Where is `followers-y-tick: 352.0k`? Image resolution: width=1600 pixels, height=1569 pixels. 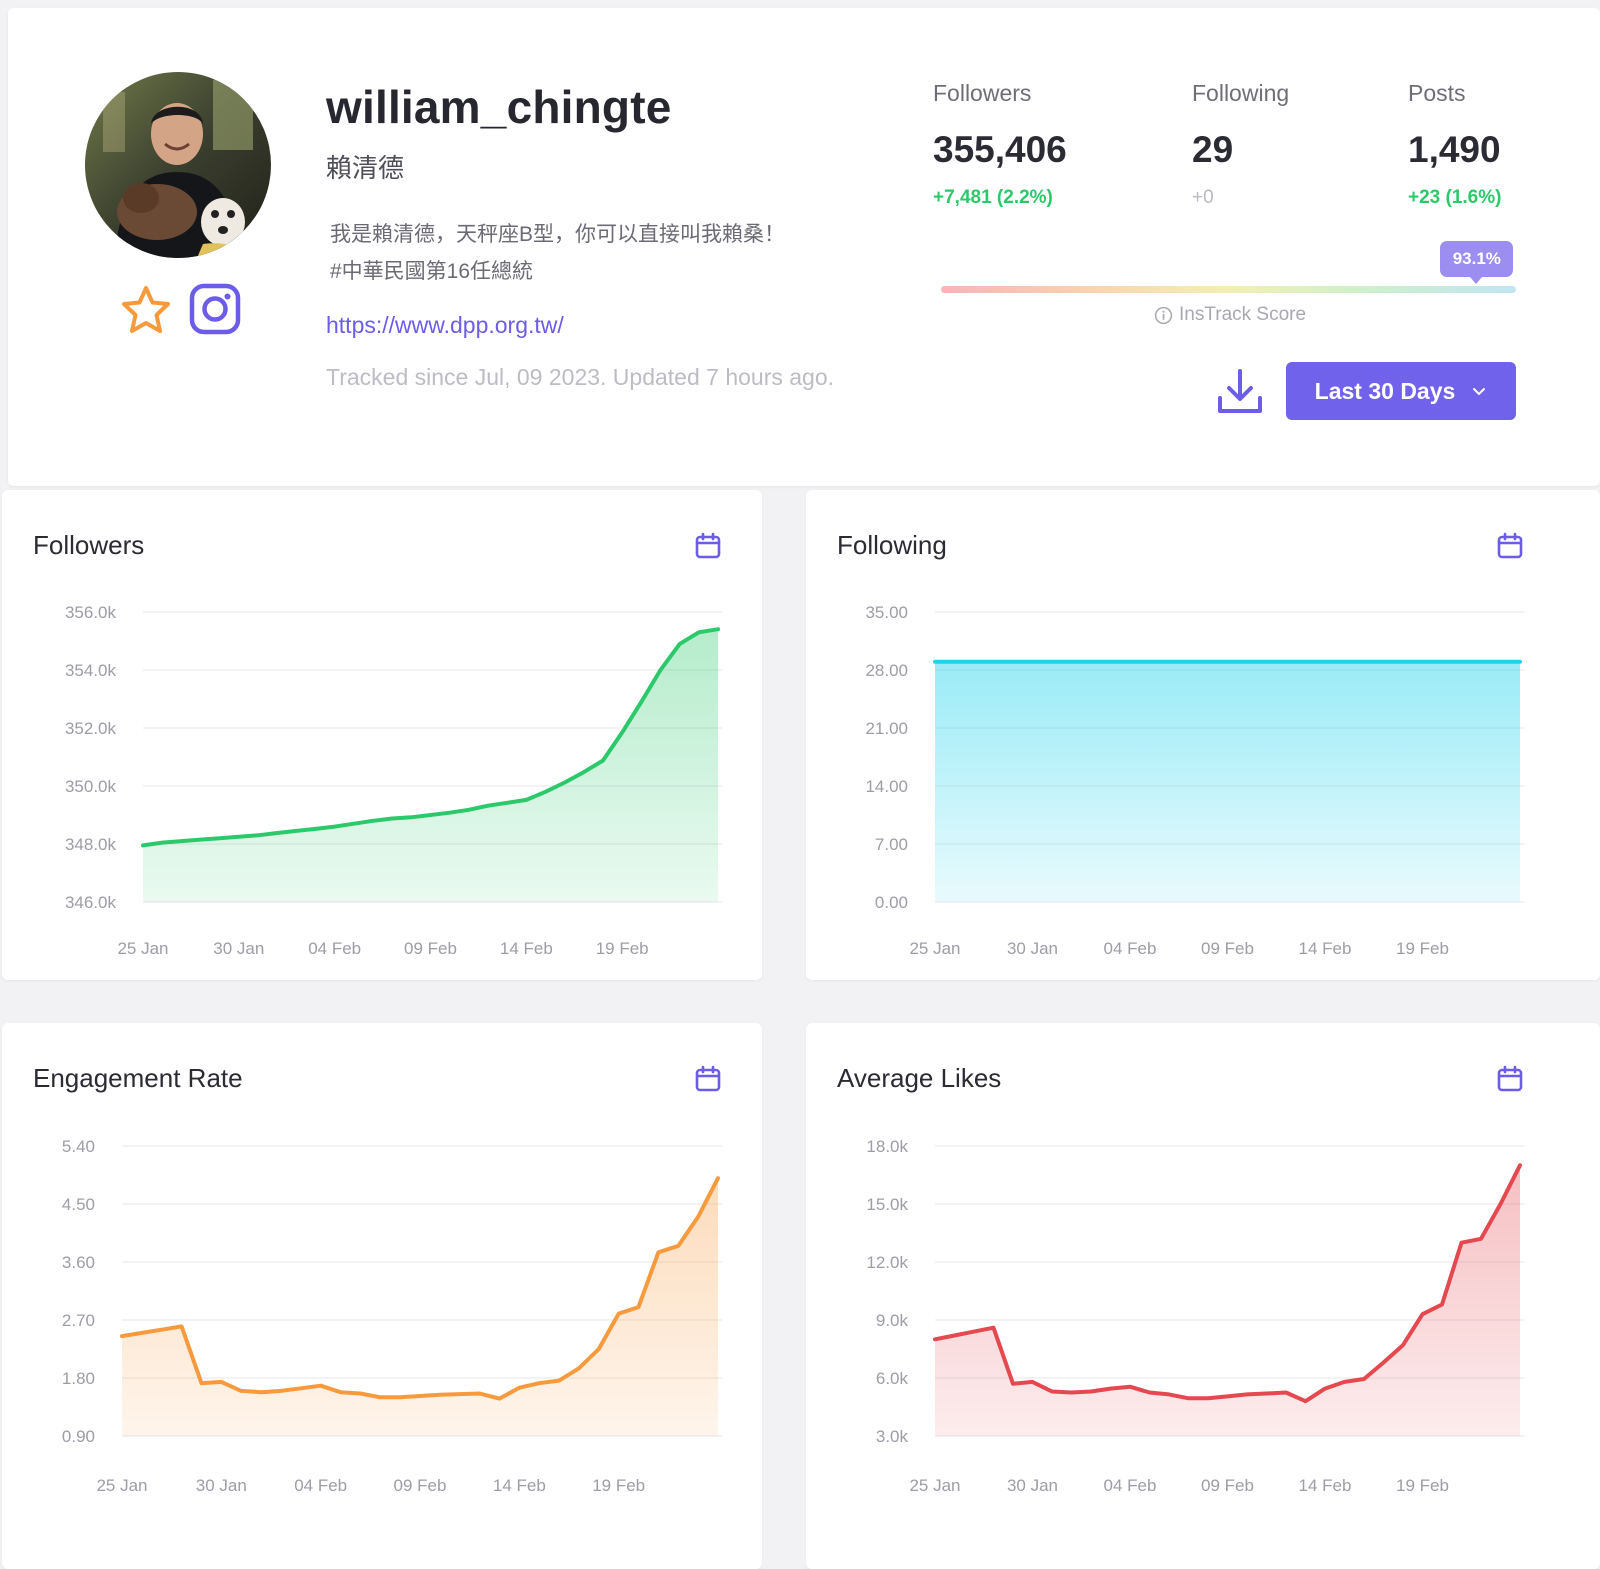
followers-y-tick: 352.0k is located at coordinates (91, 728).